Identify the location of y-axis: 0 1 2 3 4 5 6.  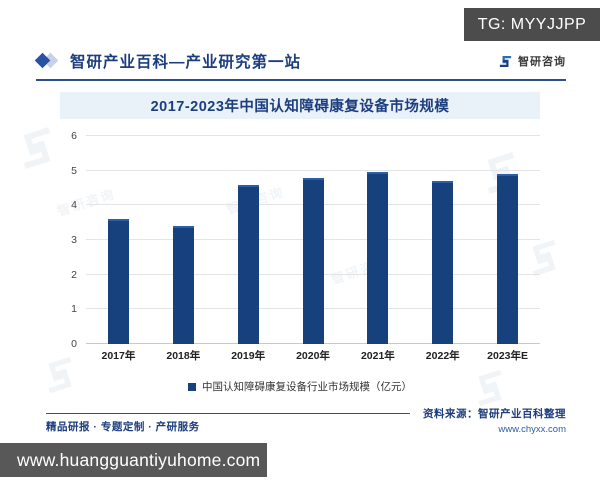
(73, 240).